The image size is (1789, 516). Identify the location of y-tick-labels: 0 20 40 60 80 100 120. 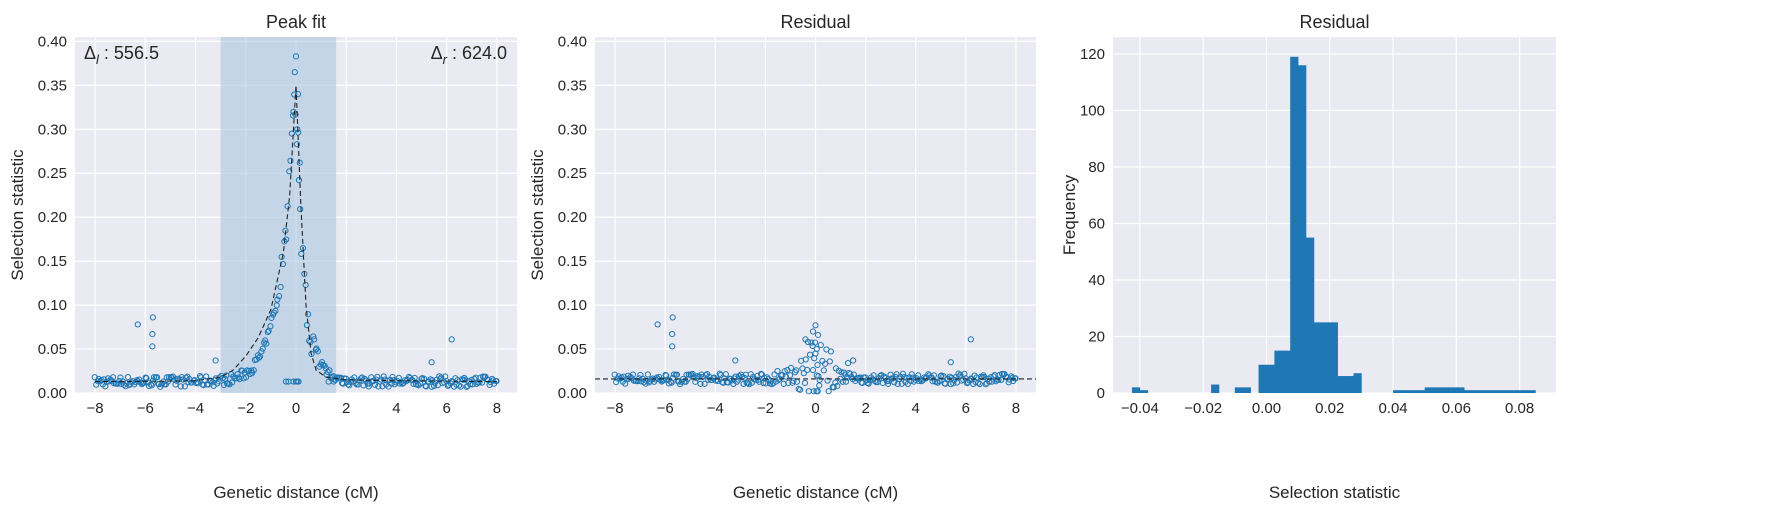
(1092, 224).